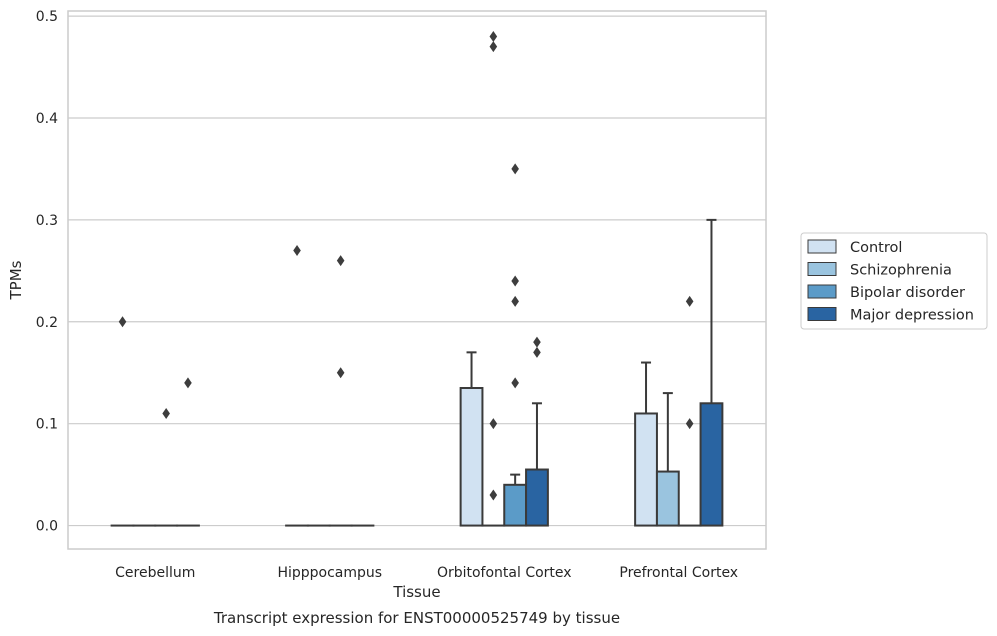  I want to click on legend-label: Schizophrenia, so click(901, 271).